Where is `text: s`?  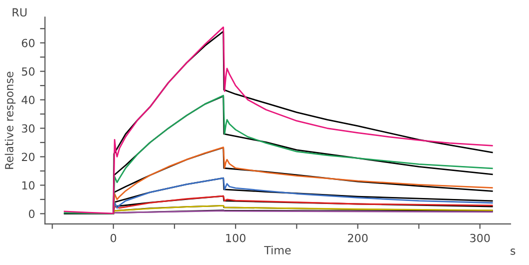
text: s is located at coordinates (513, 251).